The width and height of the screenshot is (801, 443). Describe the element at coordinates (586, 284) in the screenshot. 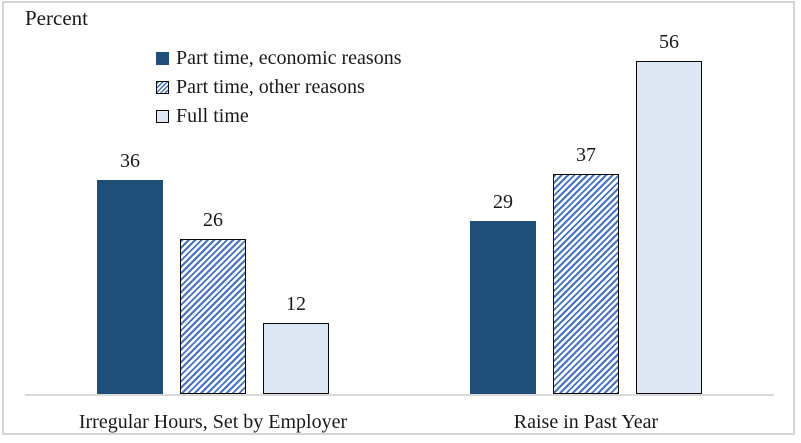

I see `bar-group2-series2` at that location.